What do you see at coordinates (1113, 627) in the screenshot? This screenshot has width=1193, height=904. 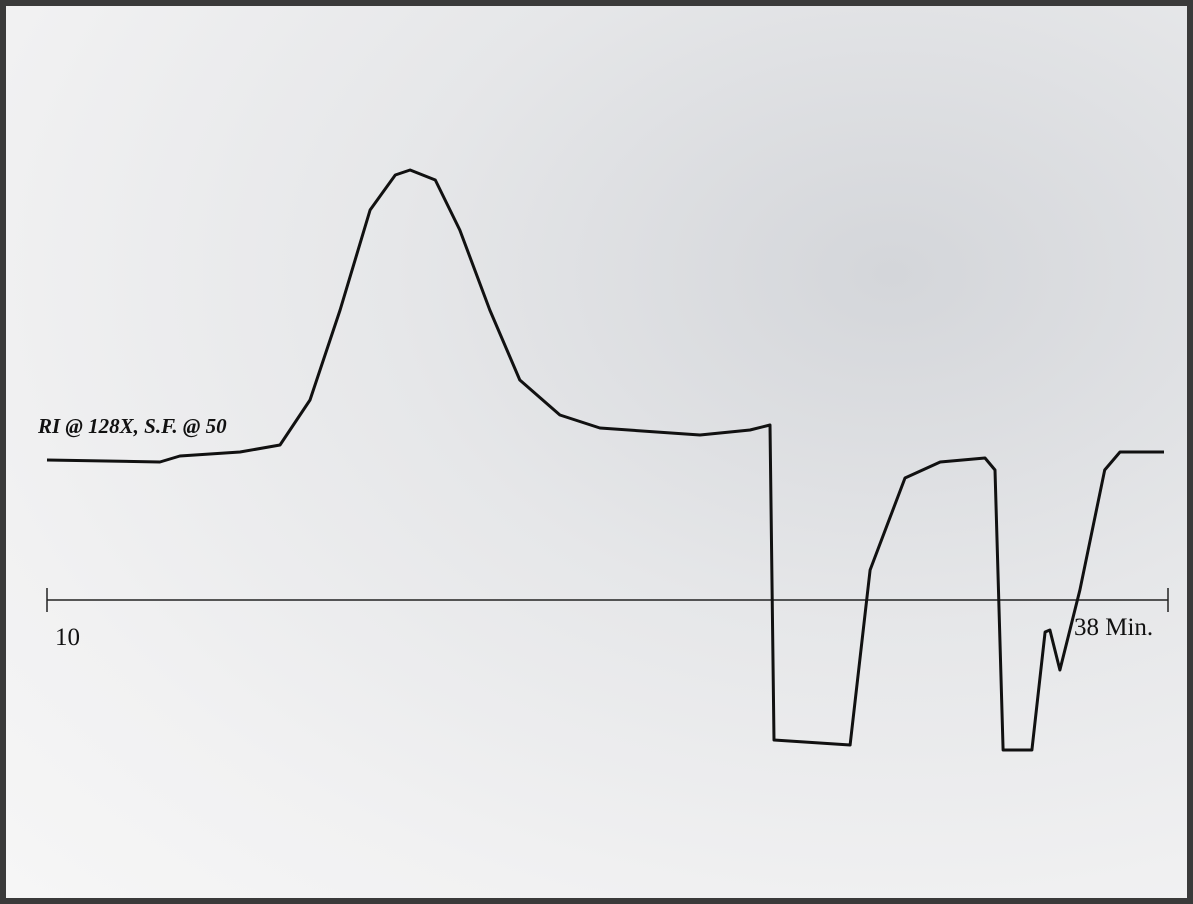 I see `x-tick-label: 38 Min.` at bounding box center [1113, 627].